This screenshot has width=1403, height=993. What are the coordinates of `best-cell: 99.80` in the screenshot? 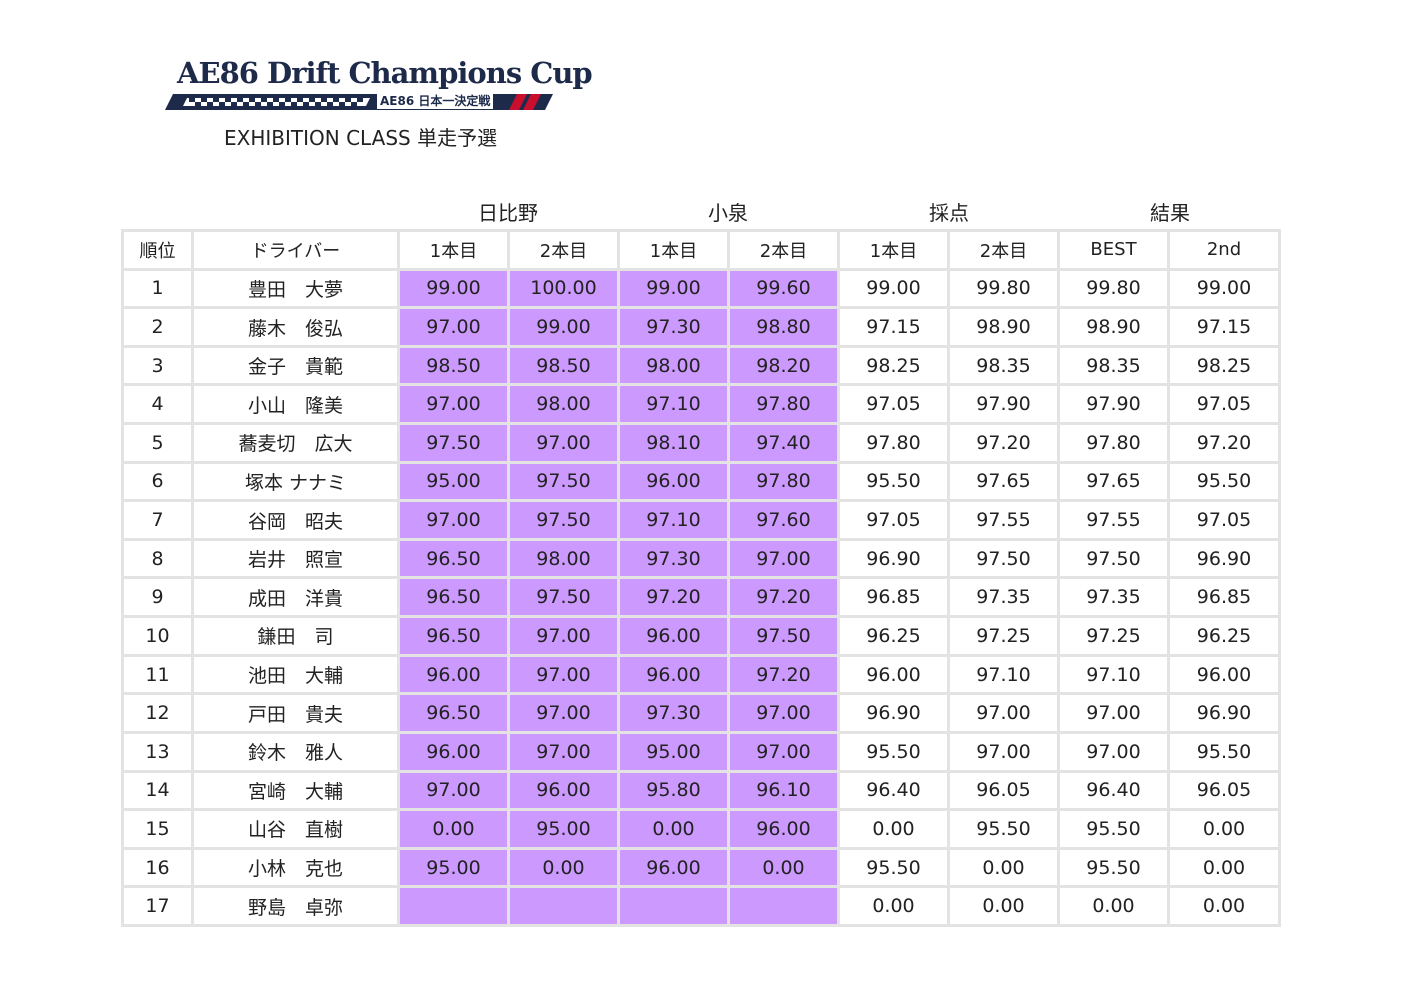 It's located at (1113, 288).